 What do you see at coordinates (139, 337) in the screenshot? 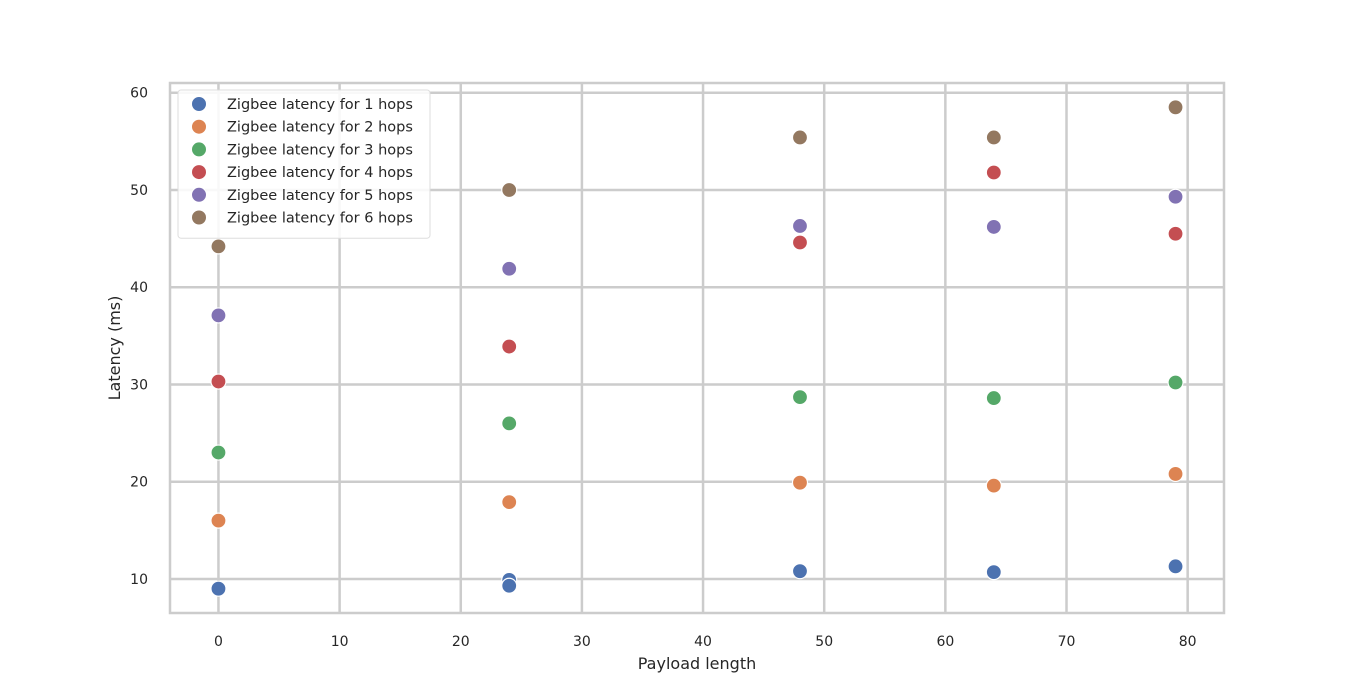
I see `y-axis-ticks: 10 20 30 40 50 60` at bounding box center [139, 337].